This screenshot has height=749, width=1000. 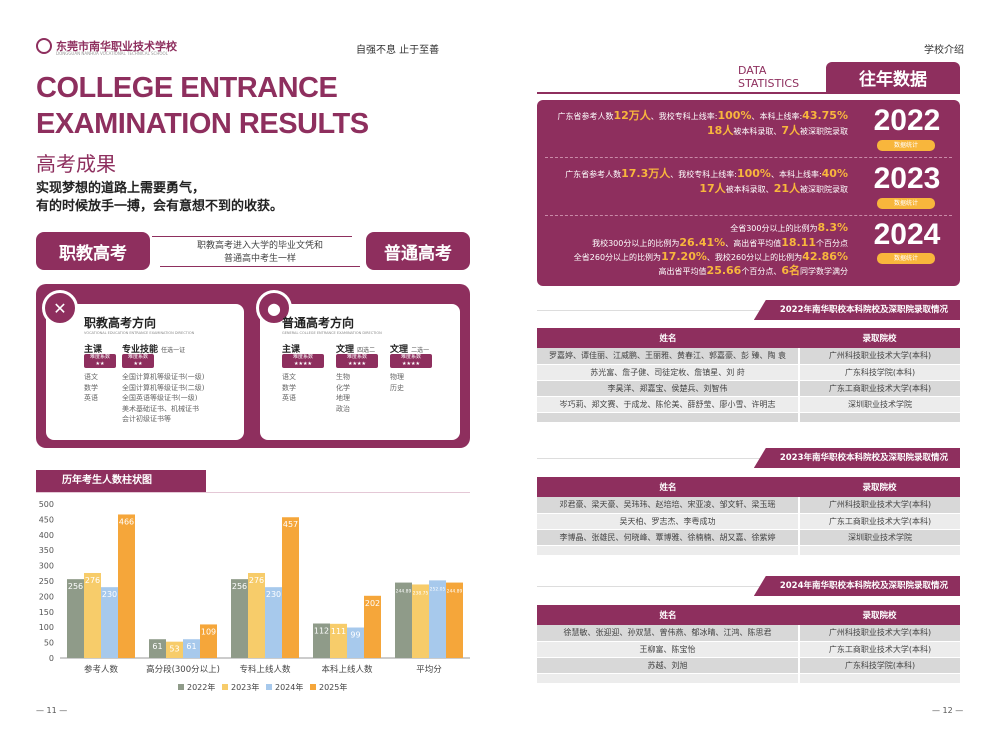 What do you see at coordinates (343, 393) in the screenshot?
I see `subject-list: 生物 化学 地理 政治` at bounding box center [343, 393].